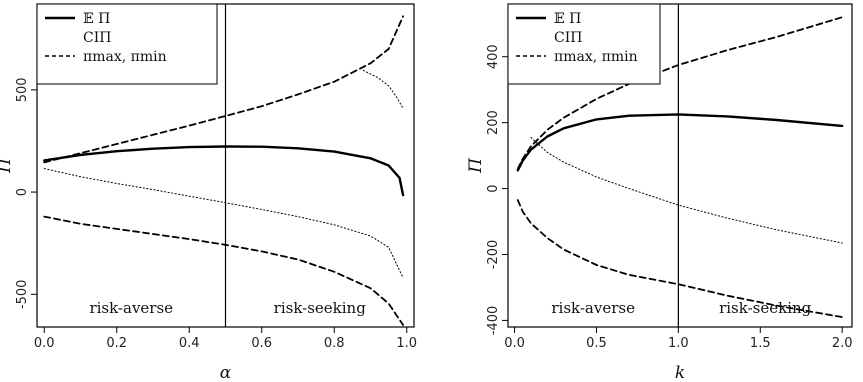 The height and width of the screenshot is (382, 863). What do you see at coordinates (596, 343) in the screenshot?
I see `x-tick-label: 0.5` at bounding box center [596, 343].